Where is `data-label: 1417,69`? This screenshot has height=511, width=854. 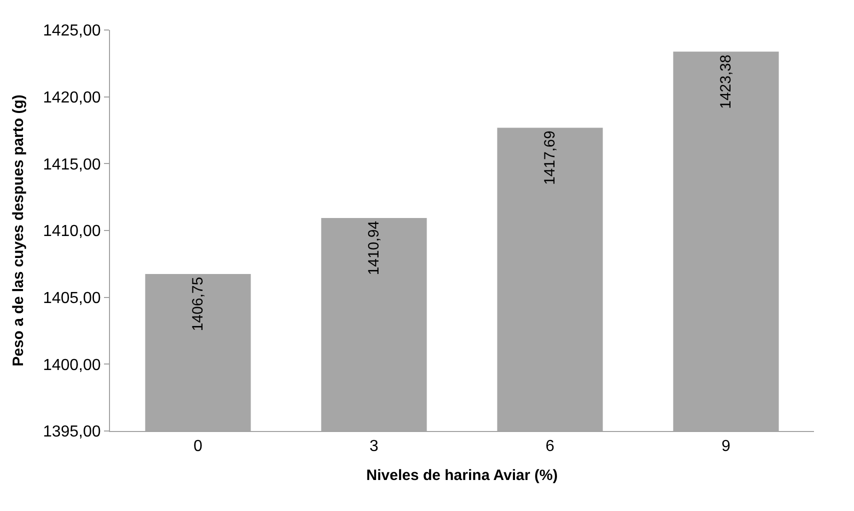 data-label: 1417,69 is located at coordinates (550, 157).